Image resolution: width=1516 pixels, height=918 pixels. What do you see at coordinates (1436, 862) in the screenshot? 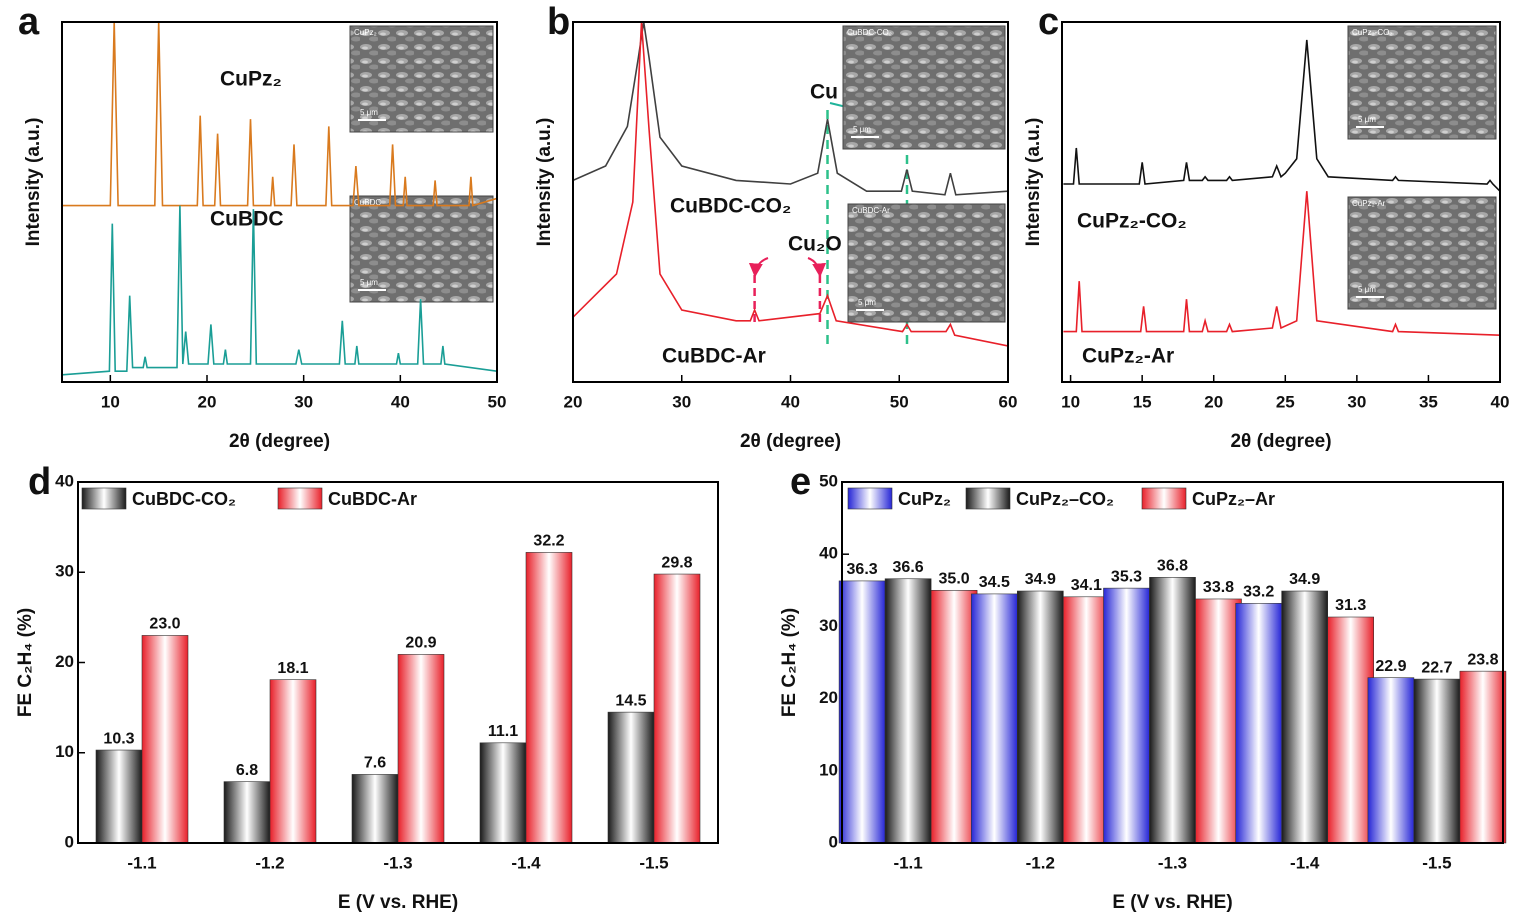
I see `x-tick-label: -1.5` at bounding box center [1436, 862].